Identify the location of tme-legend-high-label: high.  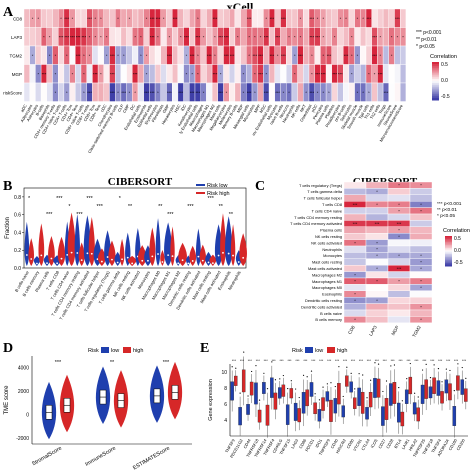
(138, 351).